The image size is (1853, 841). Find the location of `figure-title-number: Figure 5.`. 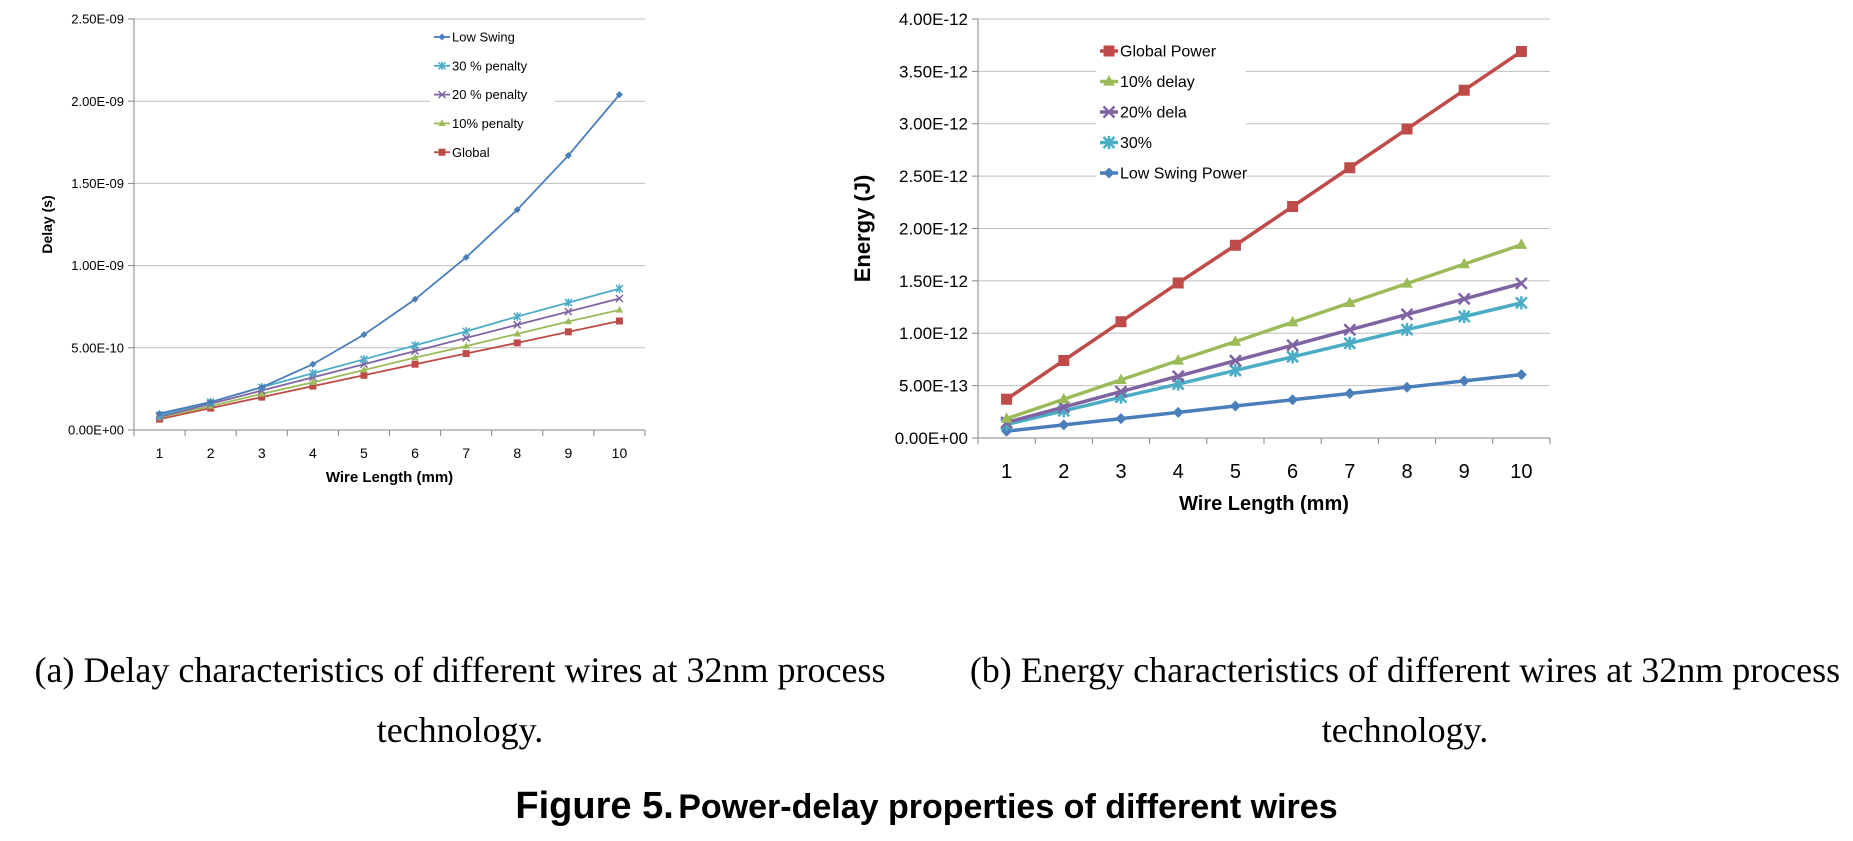

figure-title-number: Figure 5. is located at coordinates (594, 806).